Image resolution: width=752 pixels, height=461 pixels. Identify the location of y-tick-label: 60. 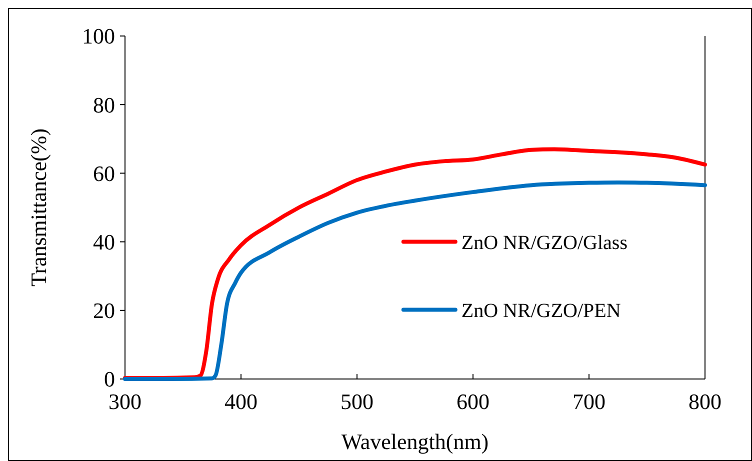
(104, 173).